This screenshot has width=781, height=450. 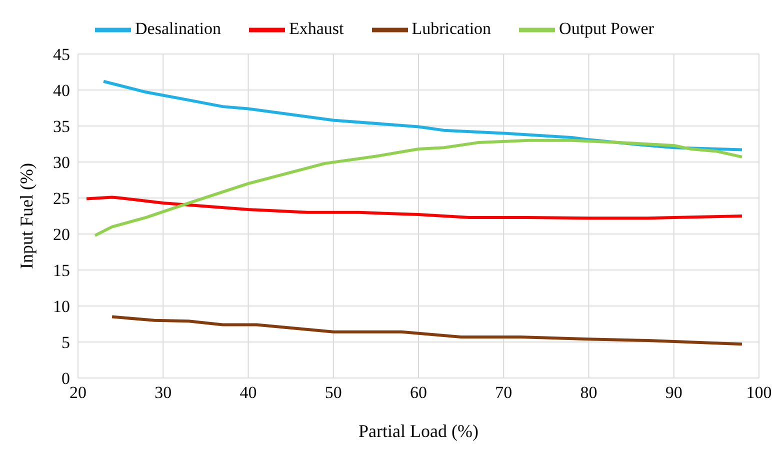 What do you see at coordinates (61, 306) in the screenshot?
I see `y-tick-label: 10` at bounding box center [61, 306].